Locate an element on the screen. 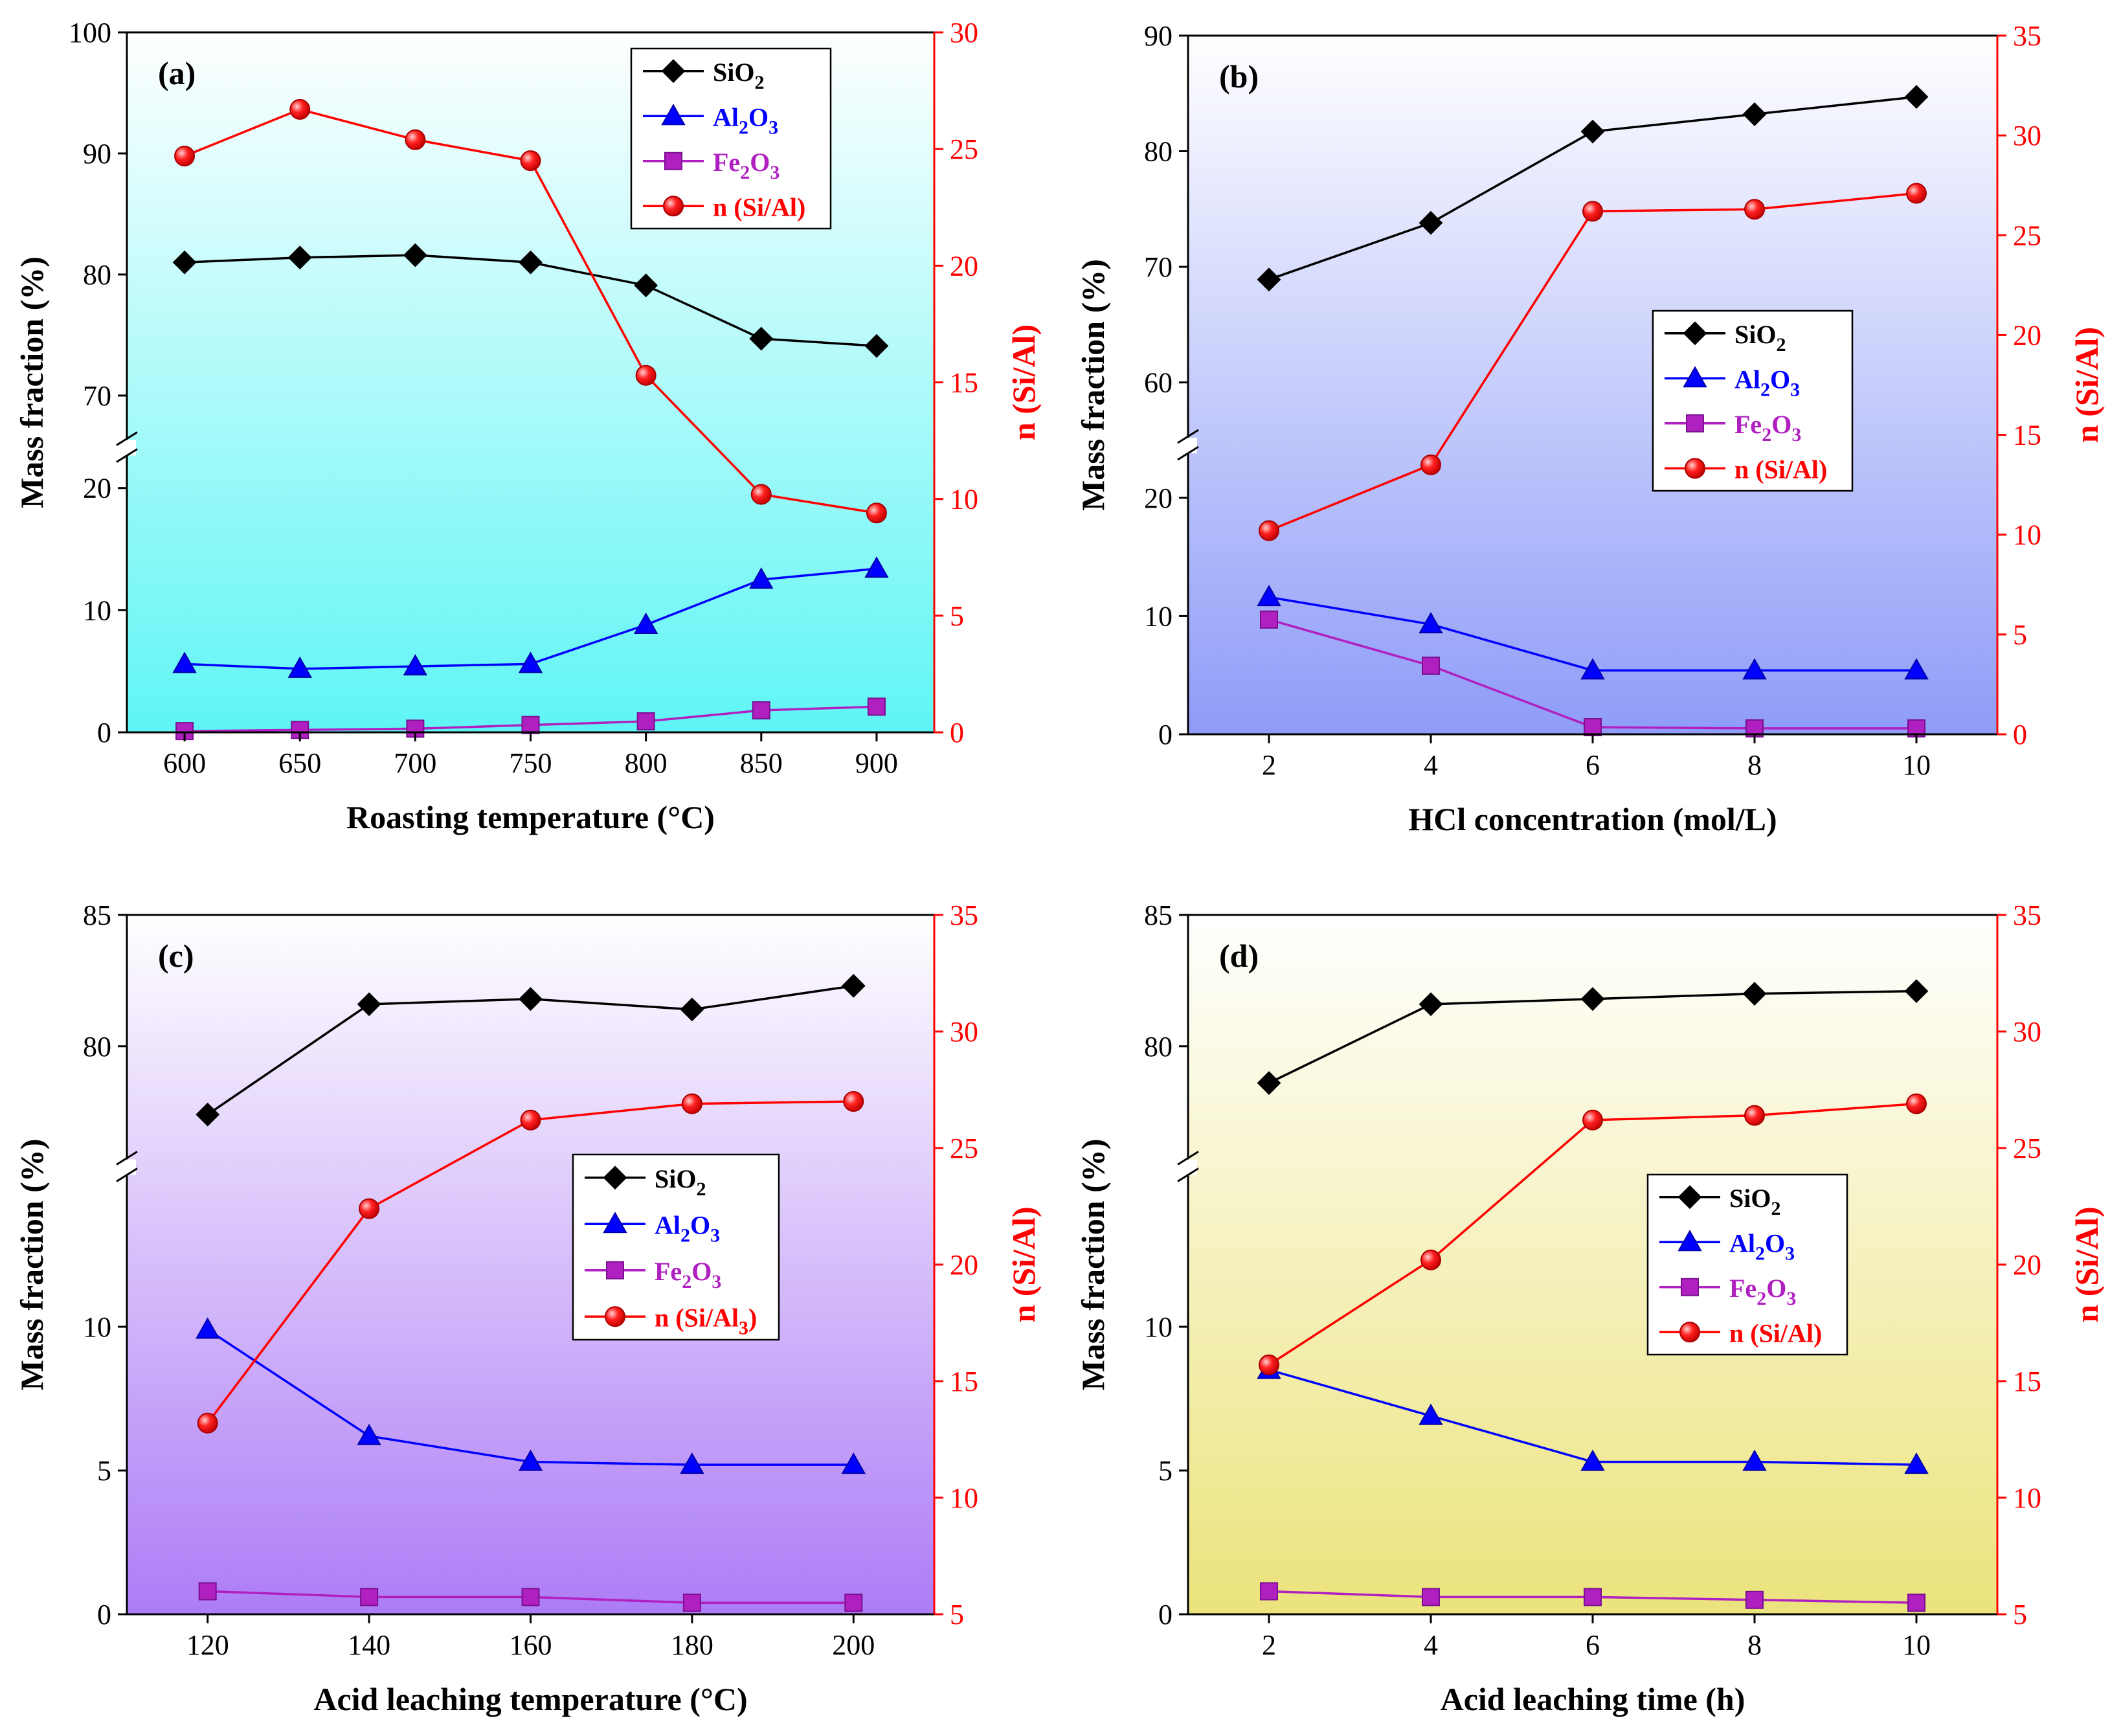 This screenshot has width=2121, height=1736. legend-label: Fe2O3 is located at coordinates (1762, 1292).